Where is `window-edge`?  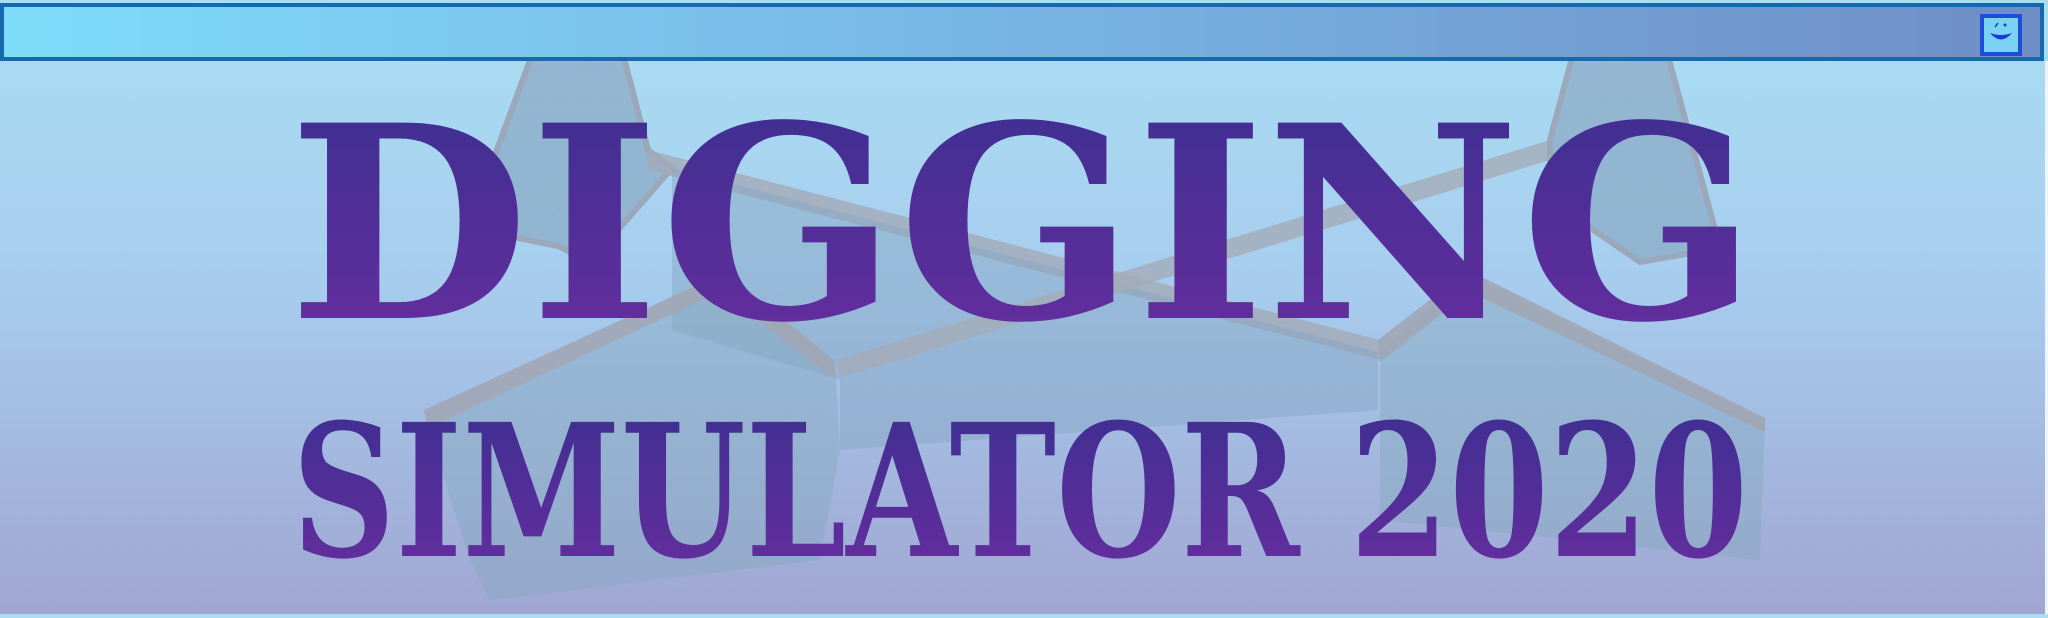 window-edge is located at coordinates (2046, 337).